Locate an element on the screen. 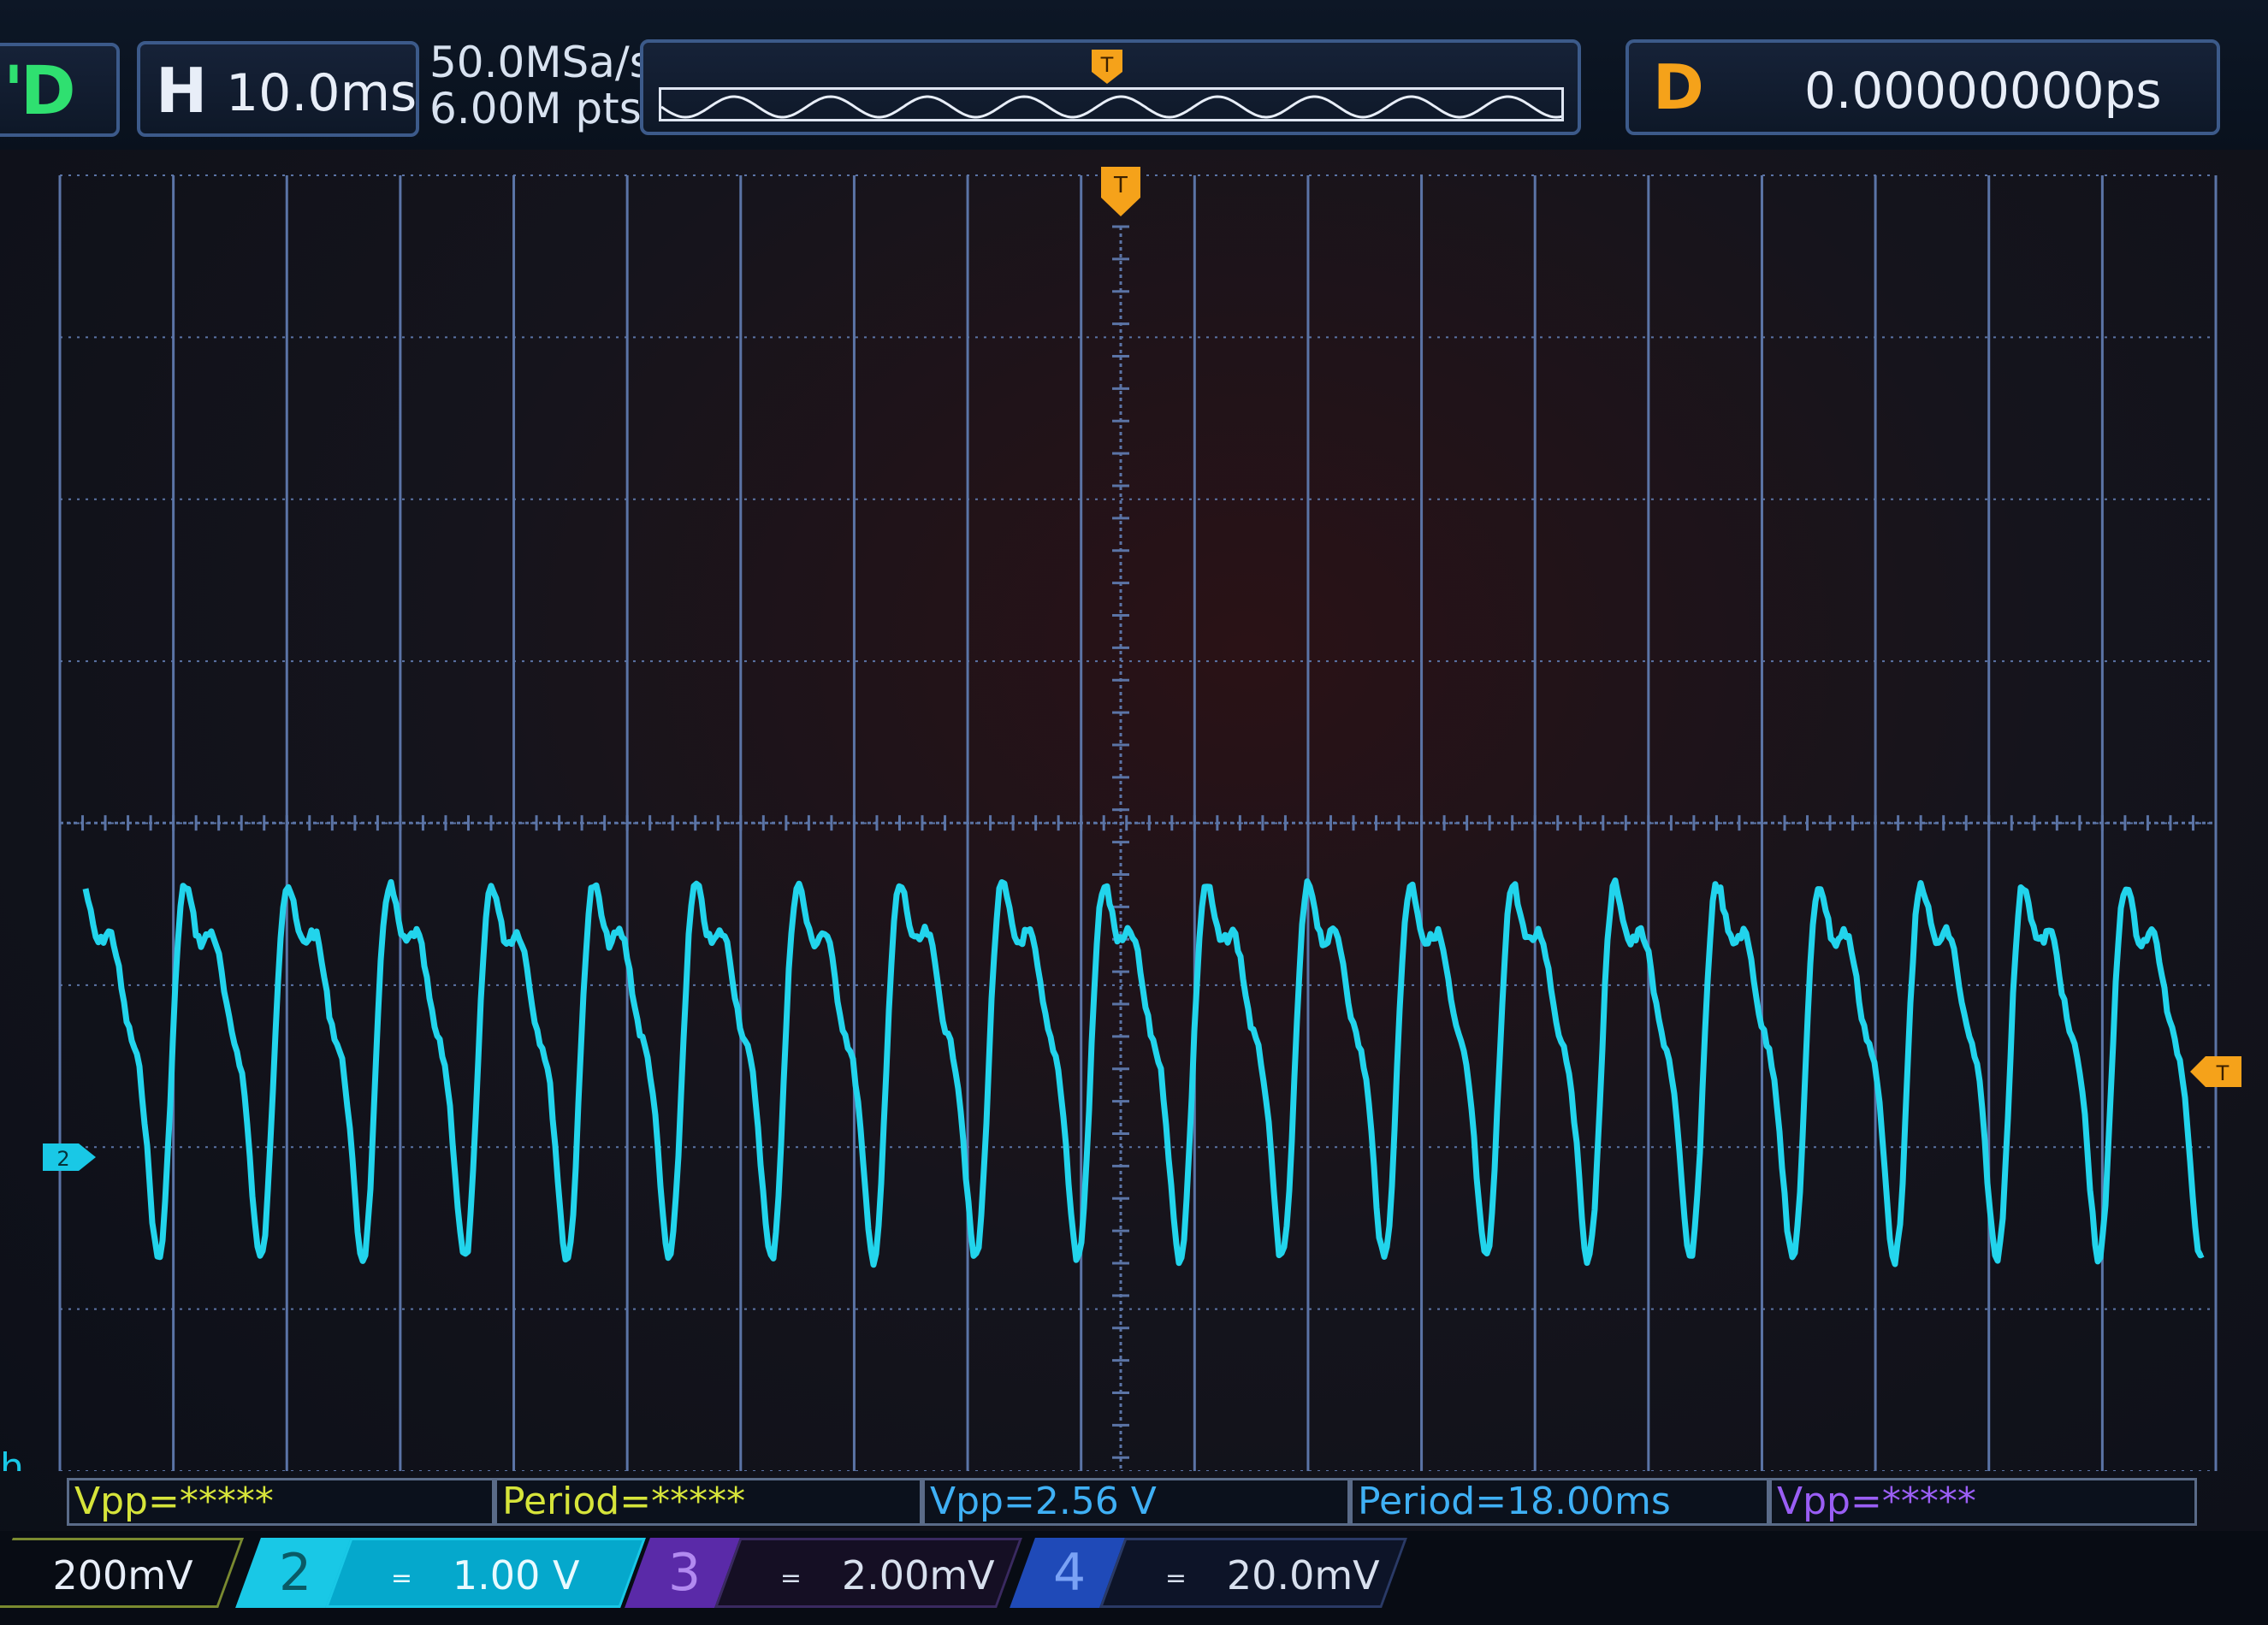  acquisition-info: 50.0MSa/s 6.00M pts is located at coordinates (540, 85).